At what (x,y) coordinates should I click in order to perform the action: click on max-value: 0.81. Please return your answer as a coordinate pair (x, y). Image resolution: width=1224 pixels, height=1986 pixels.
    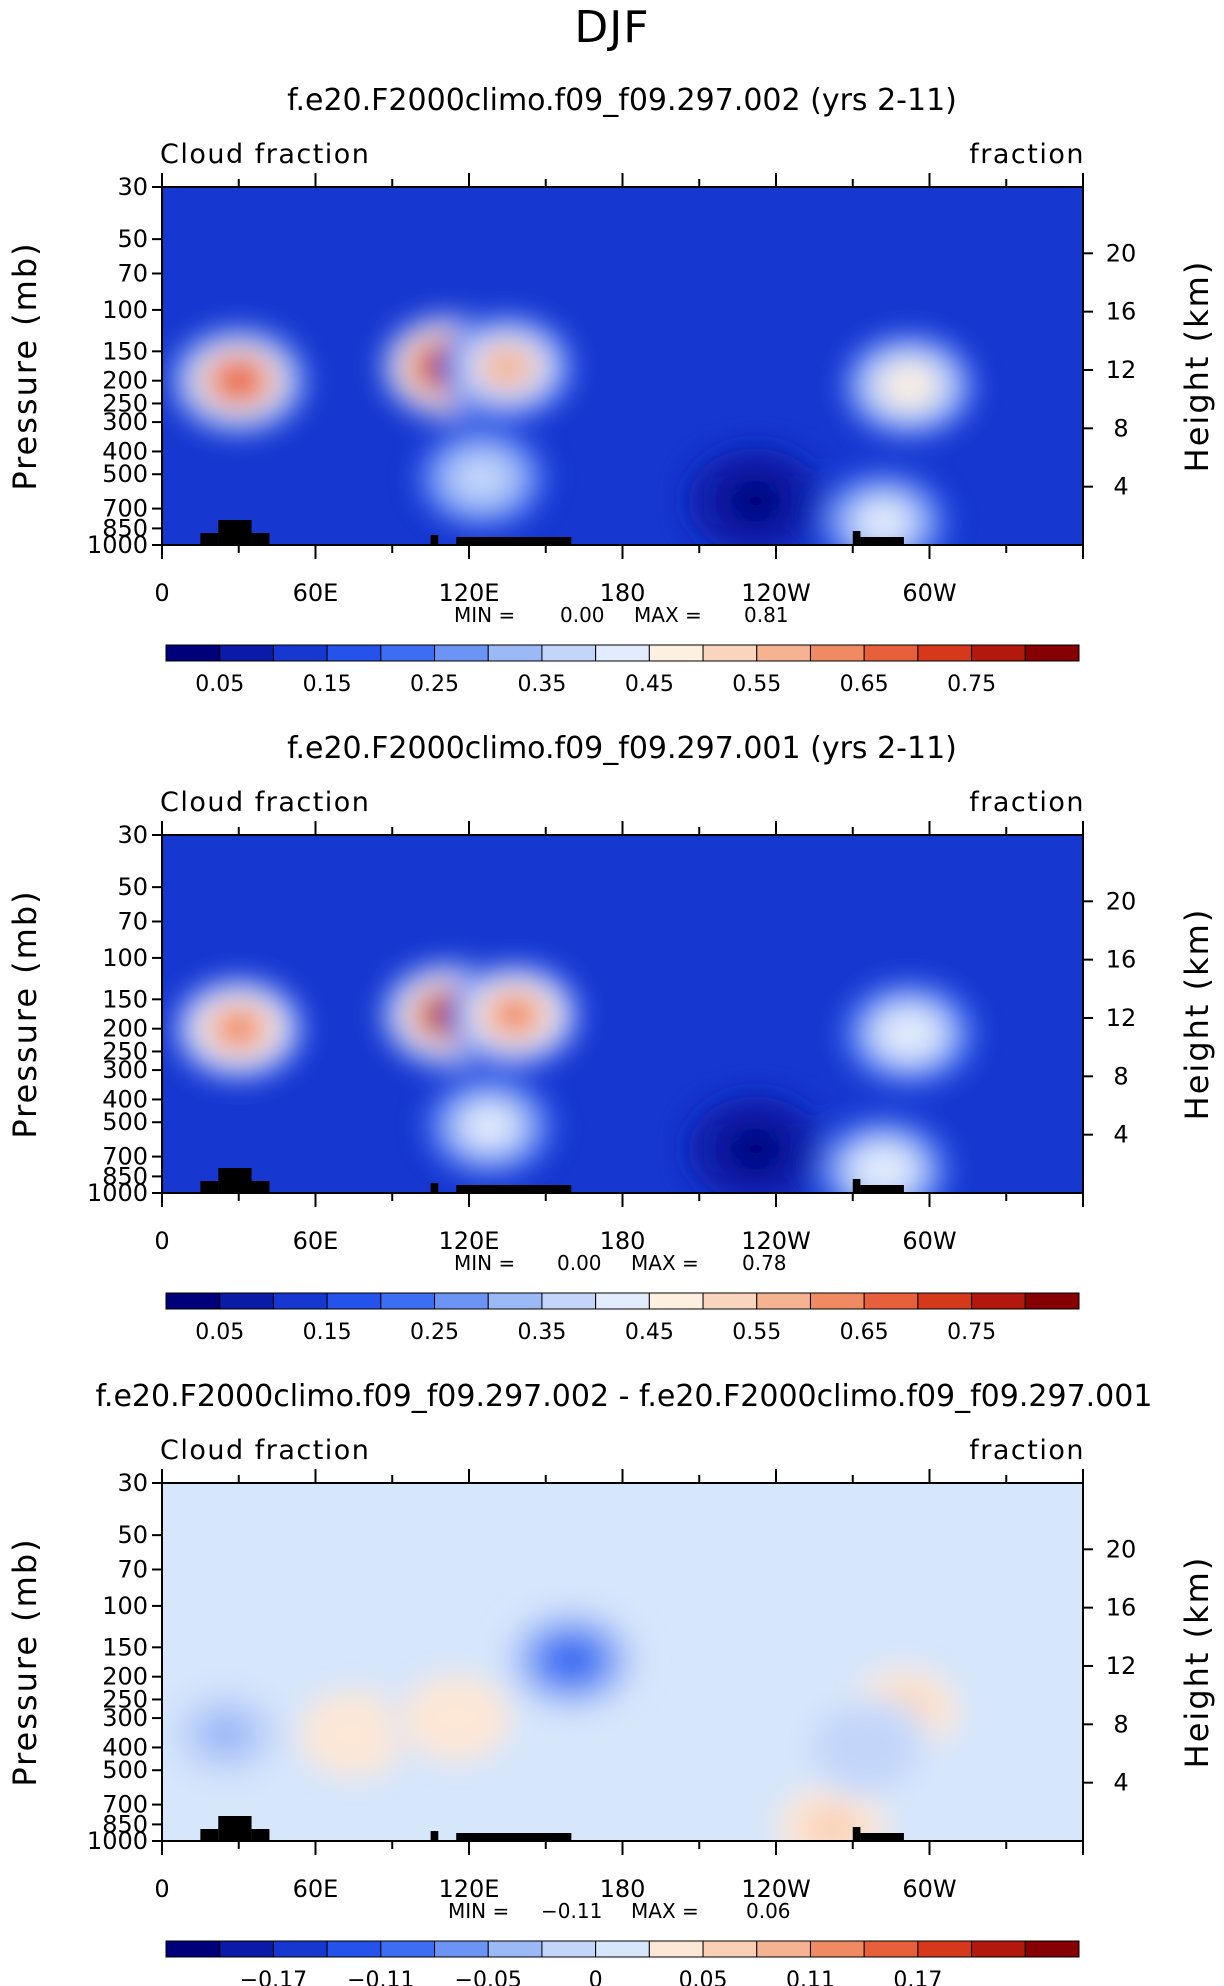
    Looking at the image, I should click on (766, 615).